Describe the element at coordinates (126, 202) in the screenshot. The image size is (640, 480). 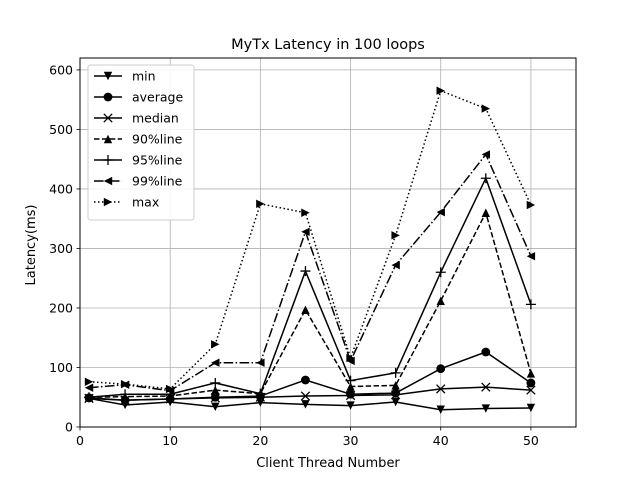
I see `legend-item-max: max` at that location.